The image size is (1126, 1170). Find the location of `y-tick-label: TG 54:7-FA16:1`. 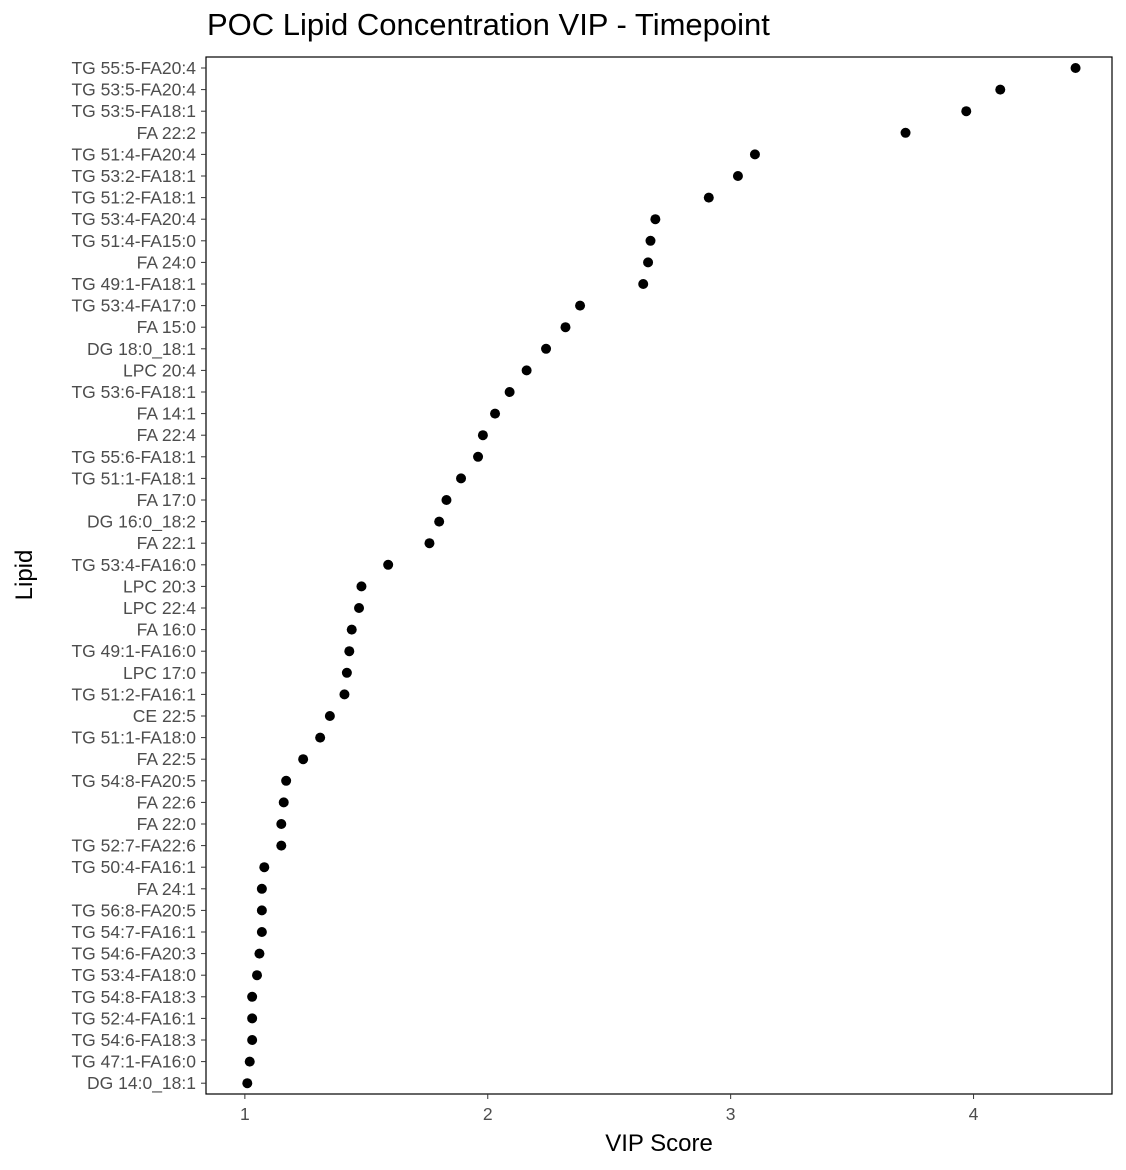

y-tick-label: TG 54:7-FA16:1 is located at coordinates (133, 932).